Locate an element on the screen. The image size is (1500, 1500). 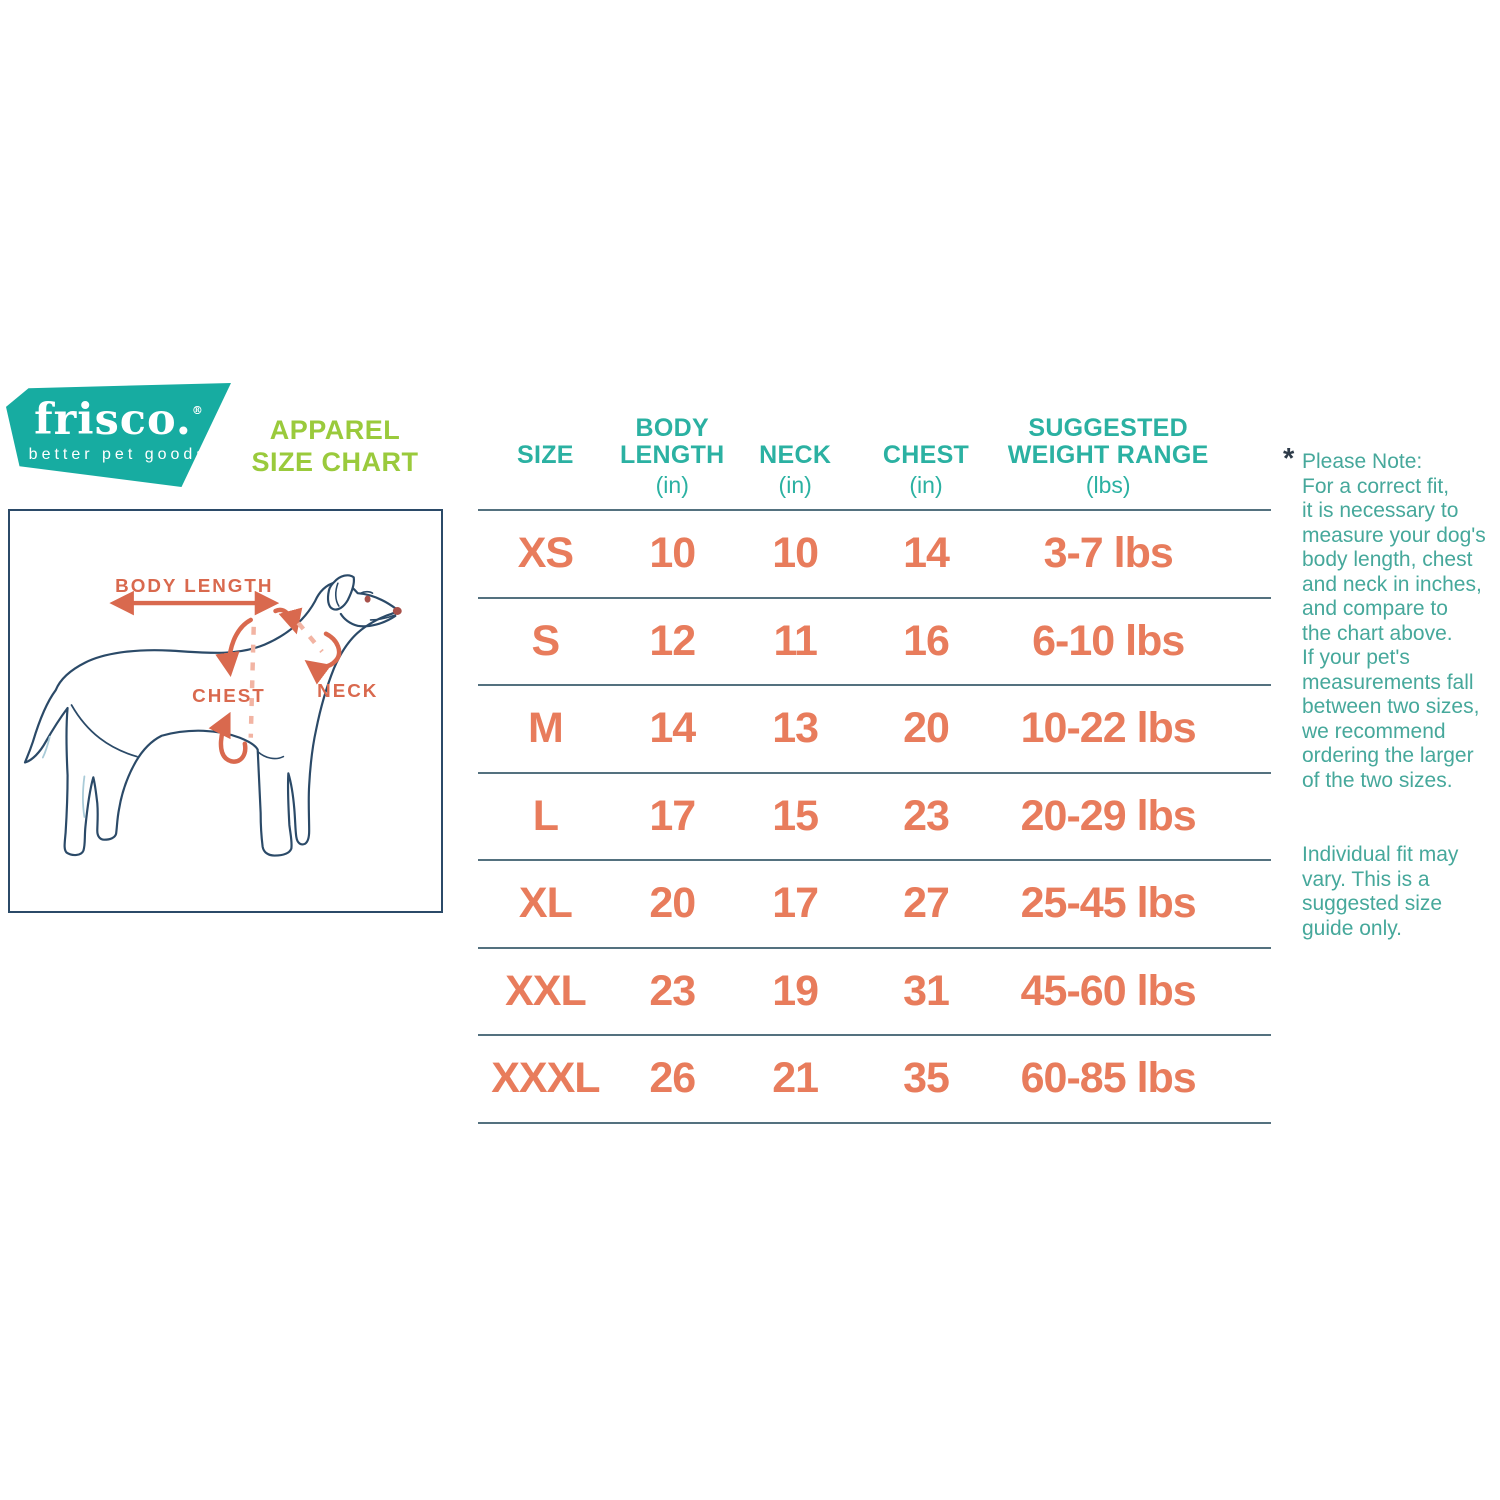
size-cell: XXL is located at coordinates (546, 990).